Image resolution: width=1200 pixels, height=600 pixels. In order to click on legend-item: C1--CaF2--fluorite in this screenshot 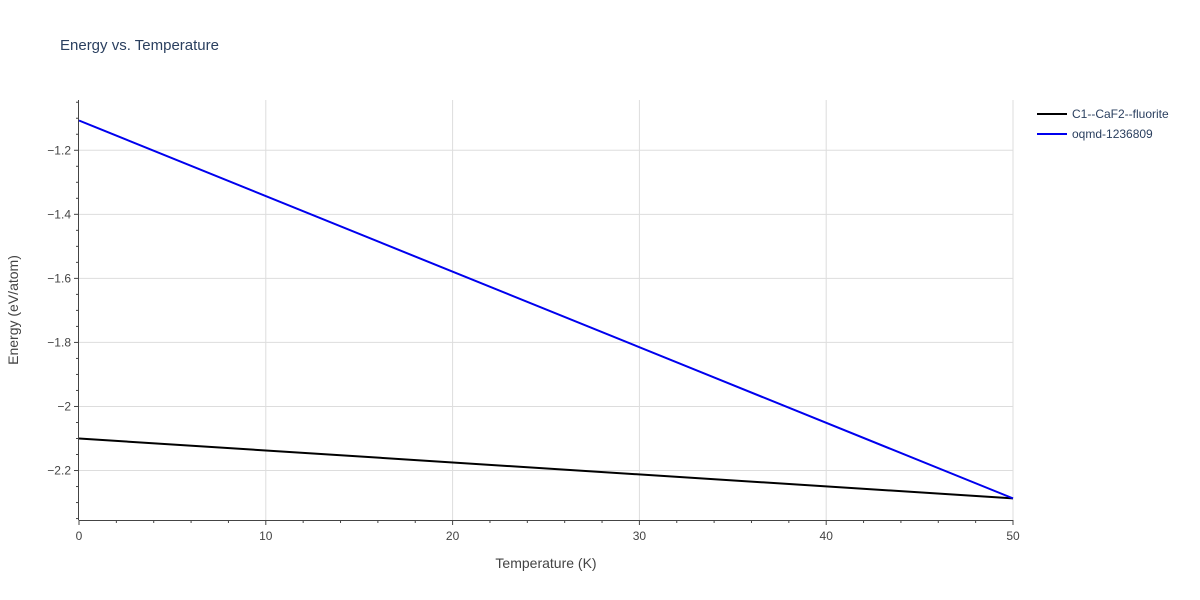, I will do `click(1103, 114)`.